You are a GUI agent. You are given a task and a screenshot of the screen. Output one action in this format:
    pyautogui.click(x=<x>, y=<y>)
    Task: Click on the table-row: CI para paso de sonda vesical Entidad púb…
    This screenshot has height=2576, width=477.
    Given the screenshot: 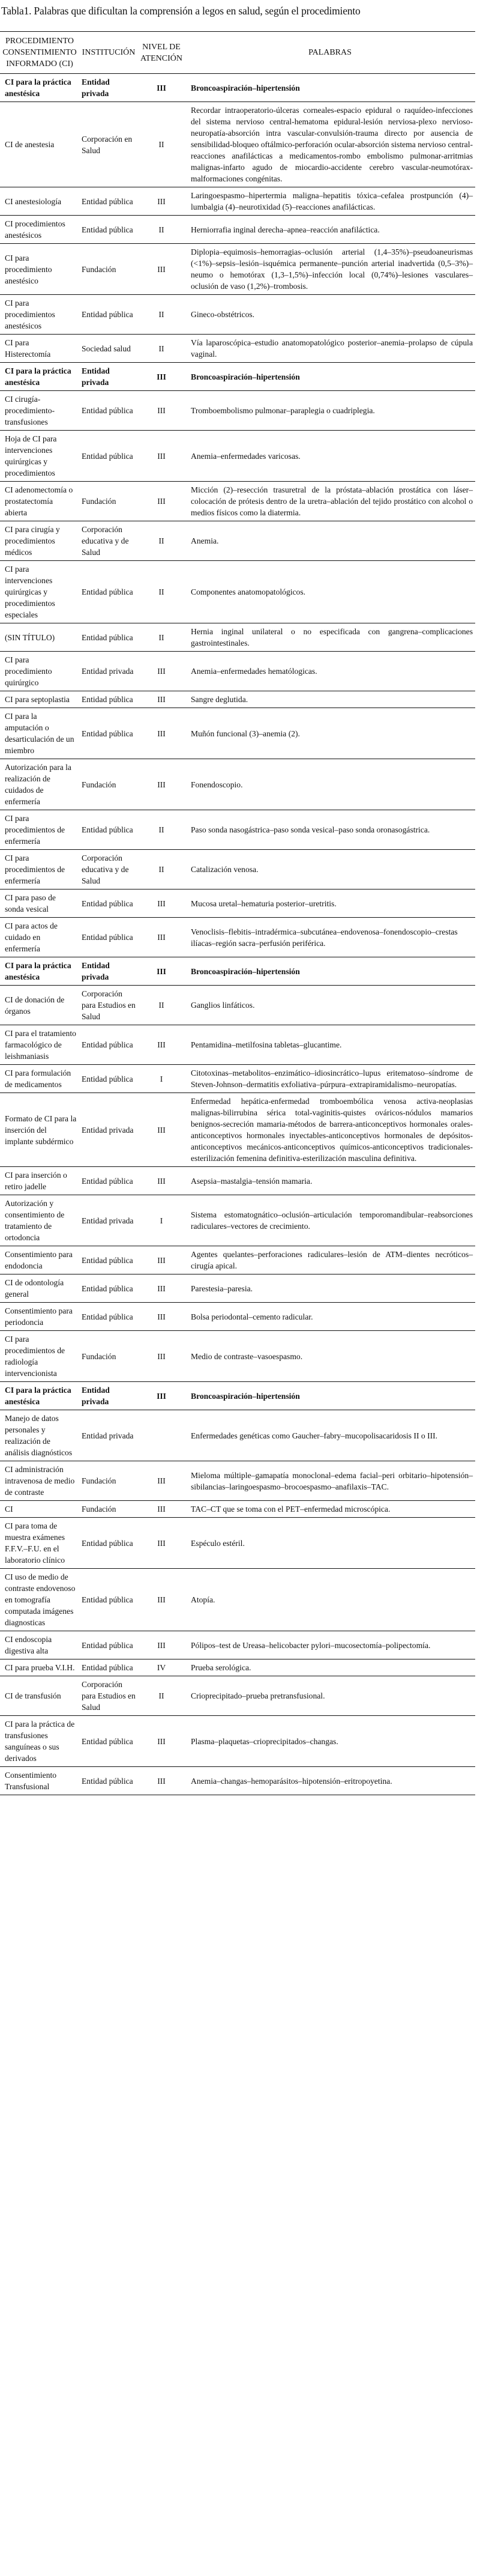 What is the action you would take?
    pyautogui.click(x=237, y=903)
    